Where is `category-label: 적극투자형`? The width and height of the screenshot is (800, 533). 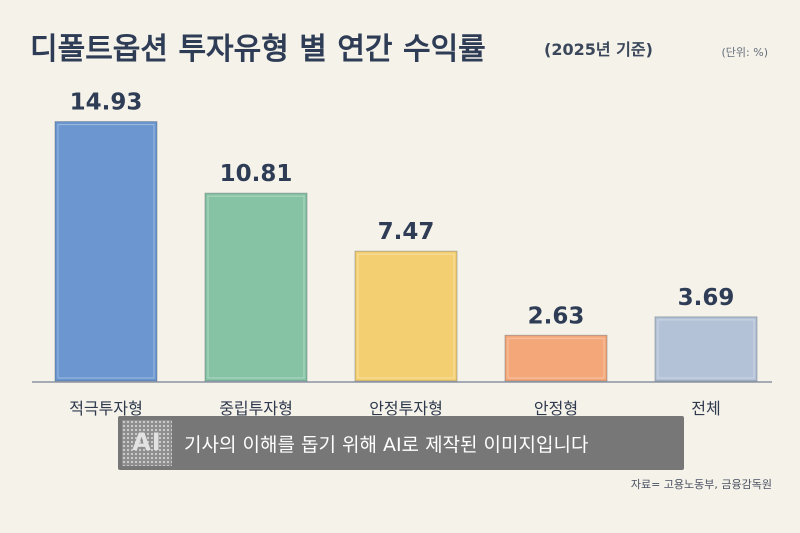
category-label: 적극투자형 is located at coordinates (106, 408).